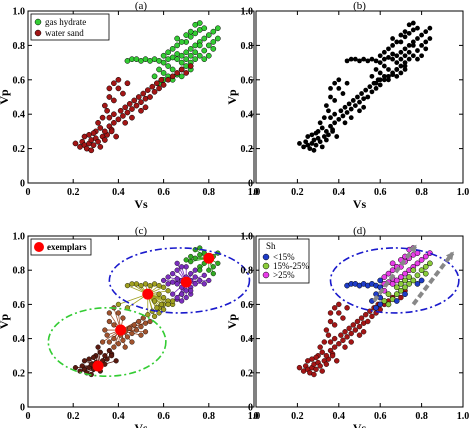  I want to click on x-tick-label: 0.4, so click(118, 192).